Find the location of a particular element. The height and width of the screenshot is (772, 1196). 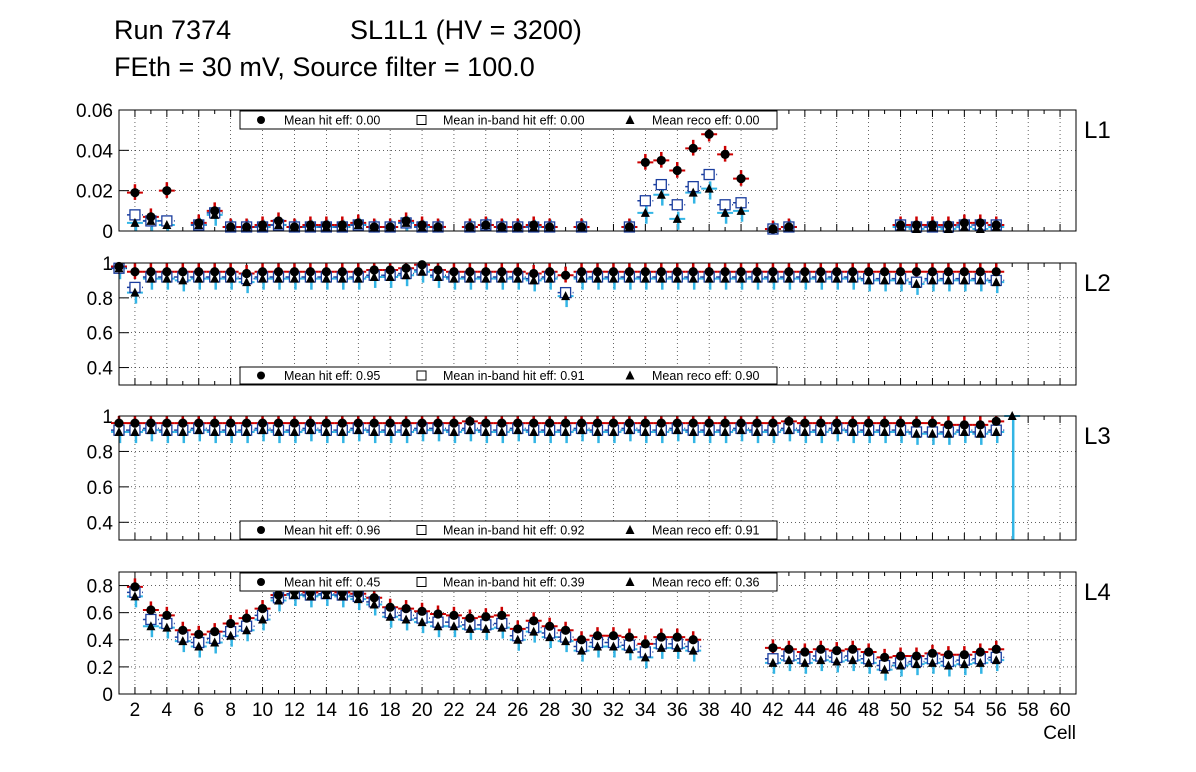

x-tick-label: 32 is located at coordinates (613, 710).